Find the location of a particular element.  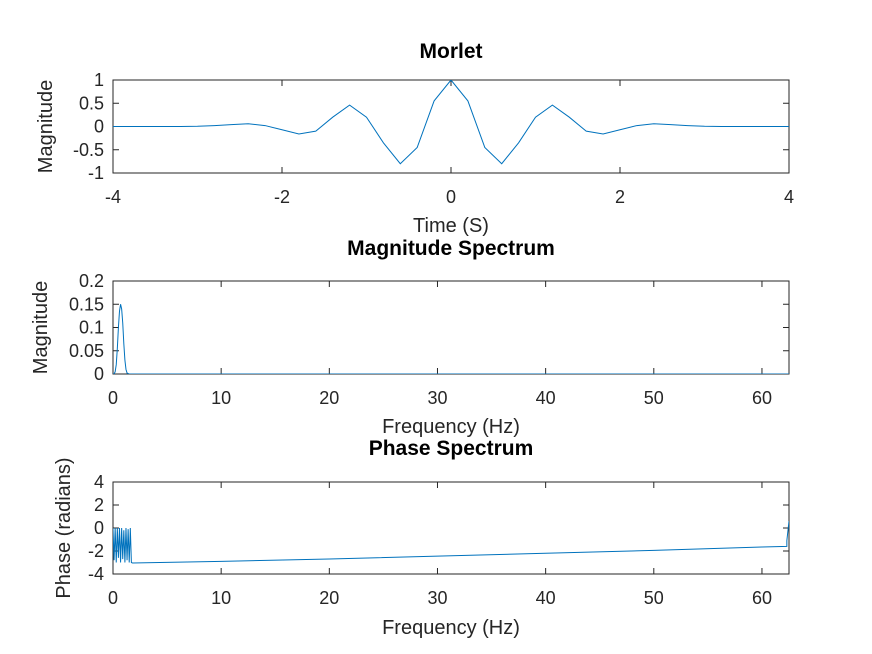

y-tick-label: 1 is located at coordinates (99, 80).